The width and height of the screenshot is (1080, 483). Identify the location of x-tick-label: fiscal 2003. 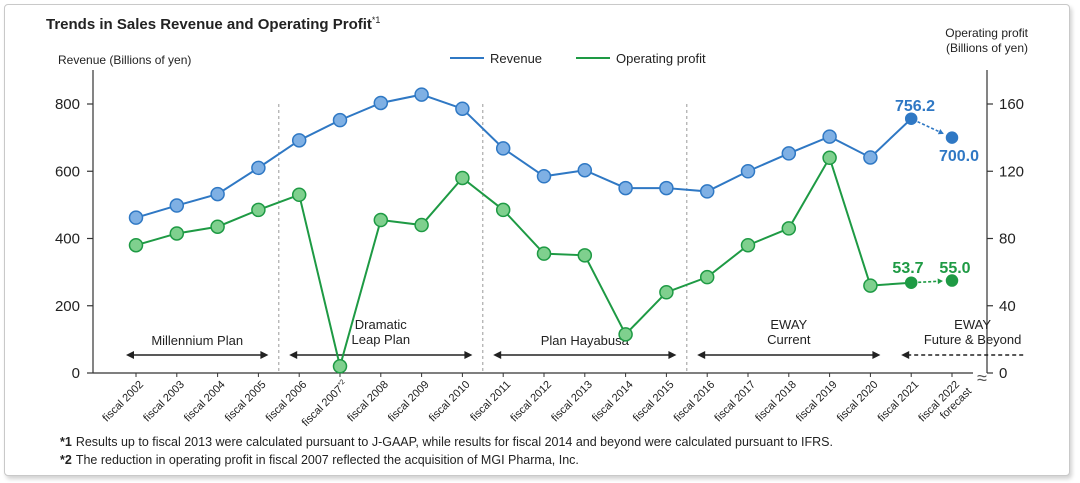
(164, 402).